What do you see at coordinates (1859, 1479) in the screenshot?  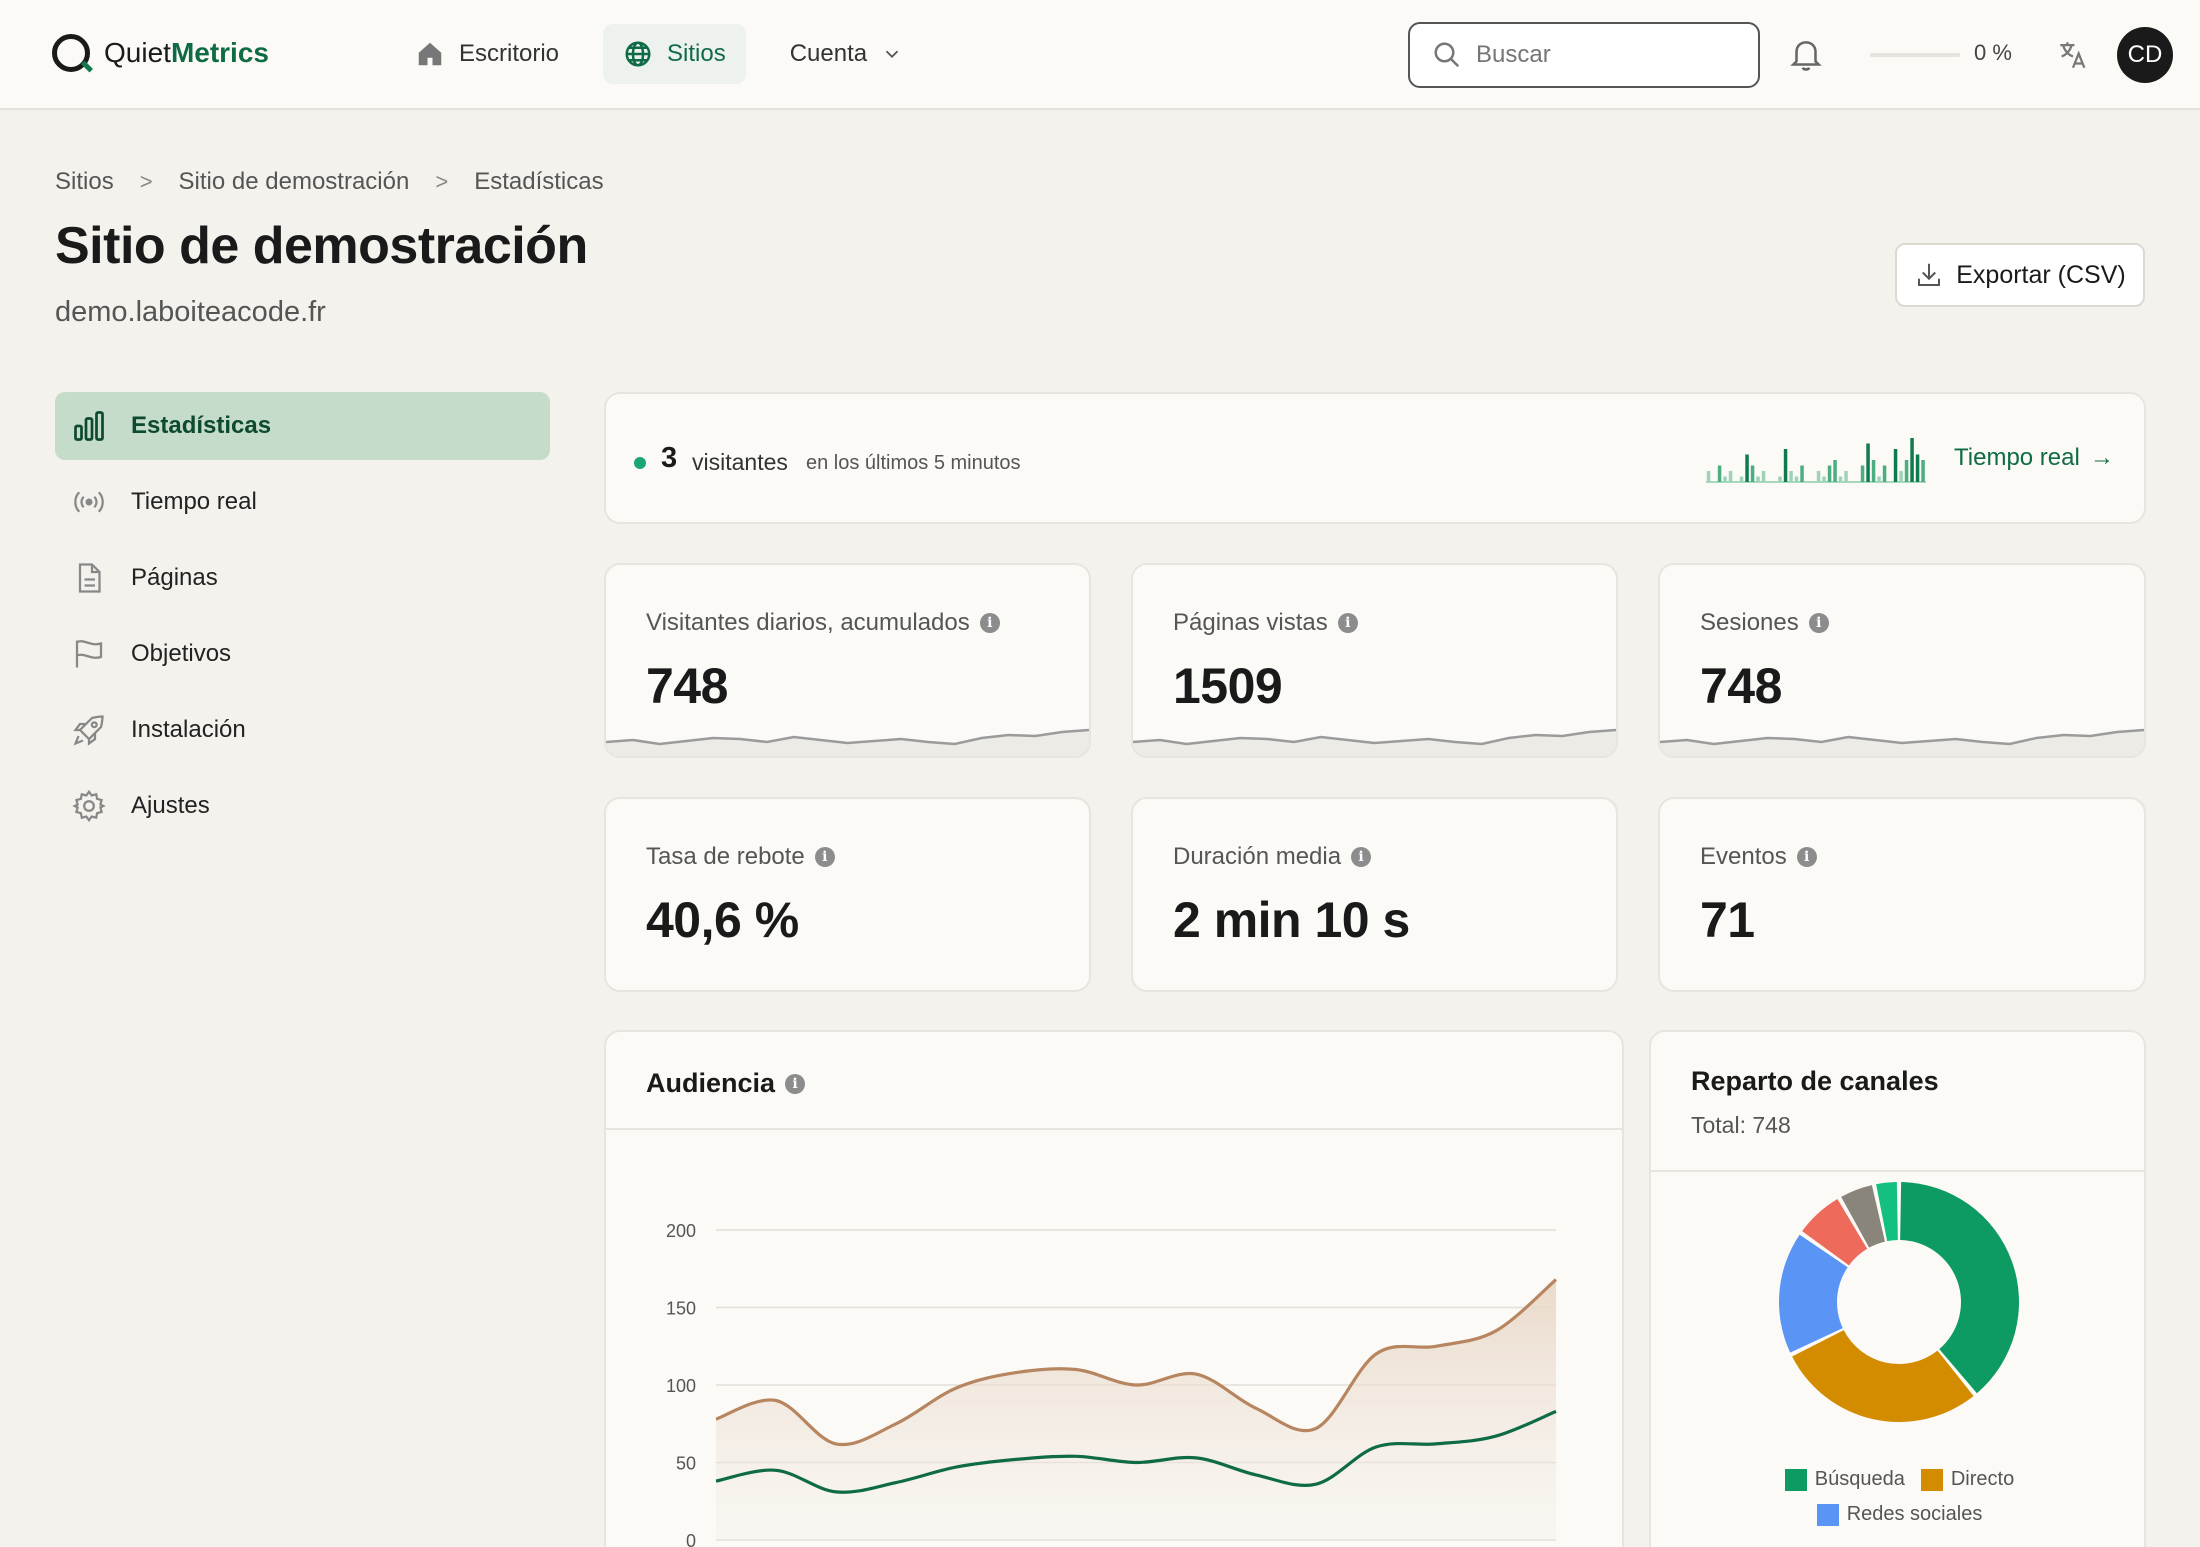 I see `legend-label: Búsqueda` at bounding box center [1859, 1479].